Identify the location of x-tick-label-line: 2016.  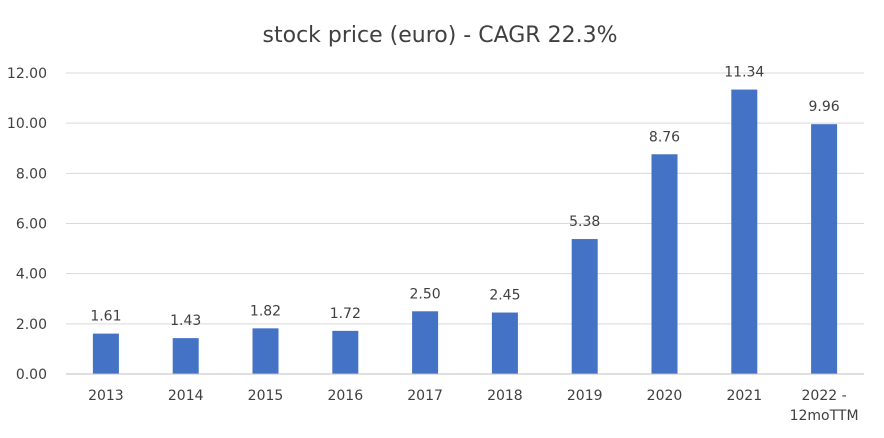
(345, 396).